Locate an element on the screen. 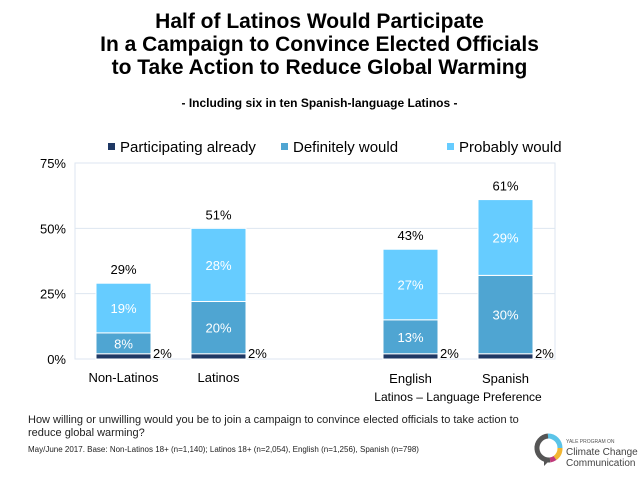  total-label: 43% is located at coordinates (410, 235).